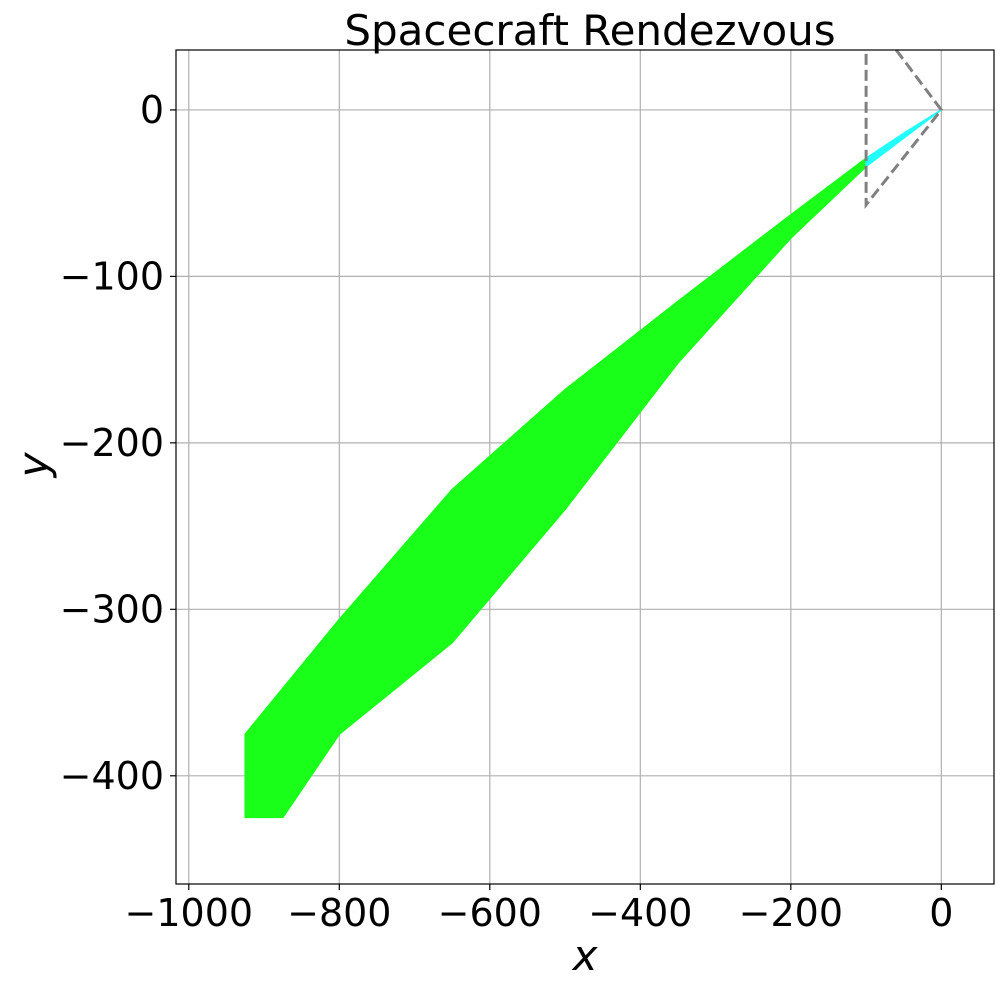 The image size is (1007, 989). Describe the element at coordinates (903, 139) in the screenshot. I see `final-region` at that location.